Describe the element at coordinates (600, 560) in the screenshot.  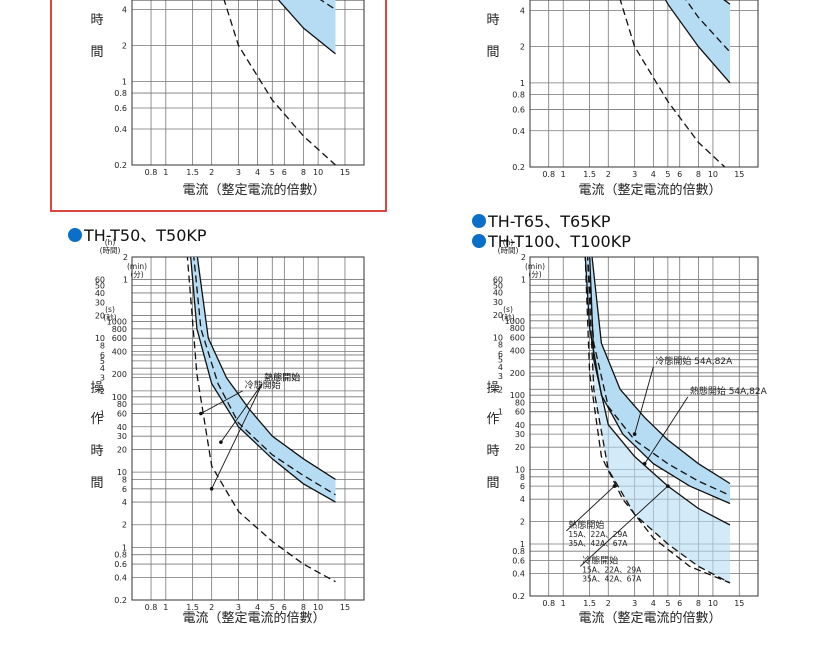
I see `annotation-label: 冷態開始` at that location.